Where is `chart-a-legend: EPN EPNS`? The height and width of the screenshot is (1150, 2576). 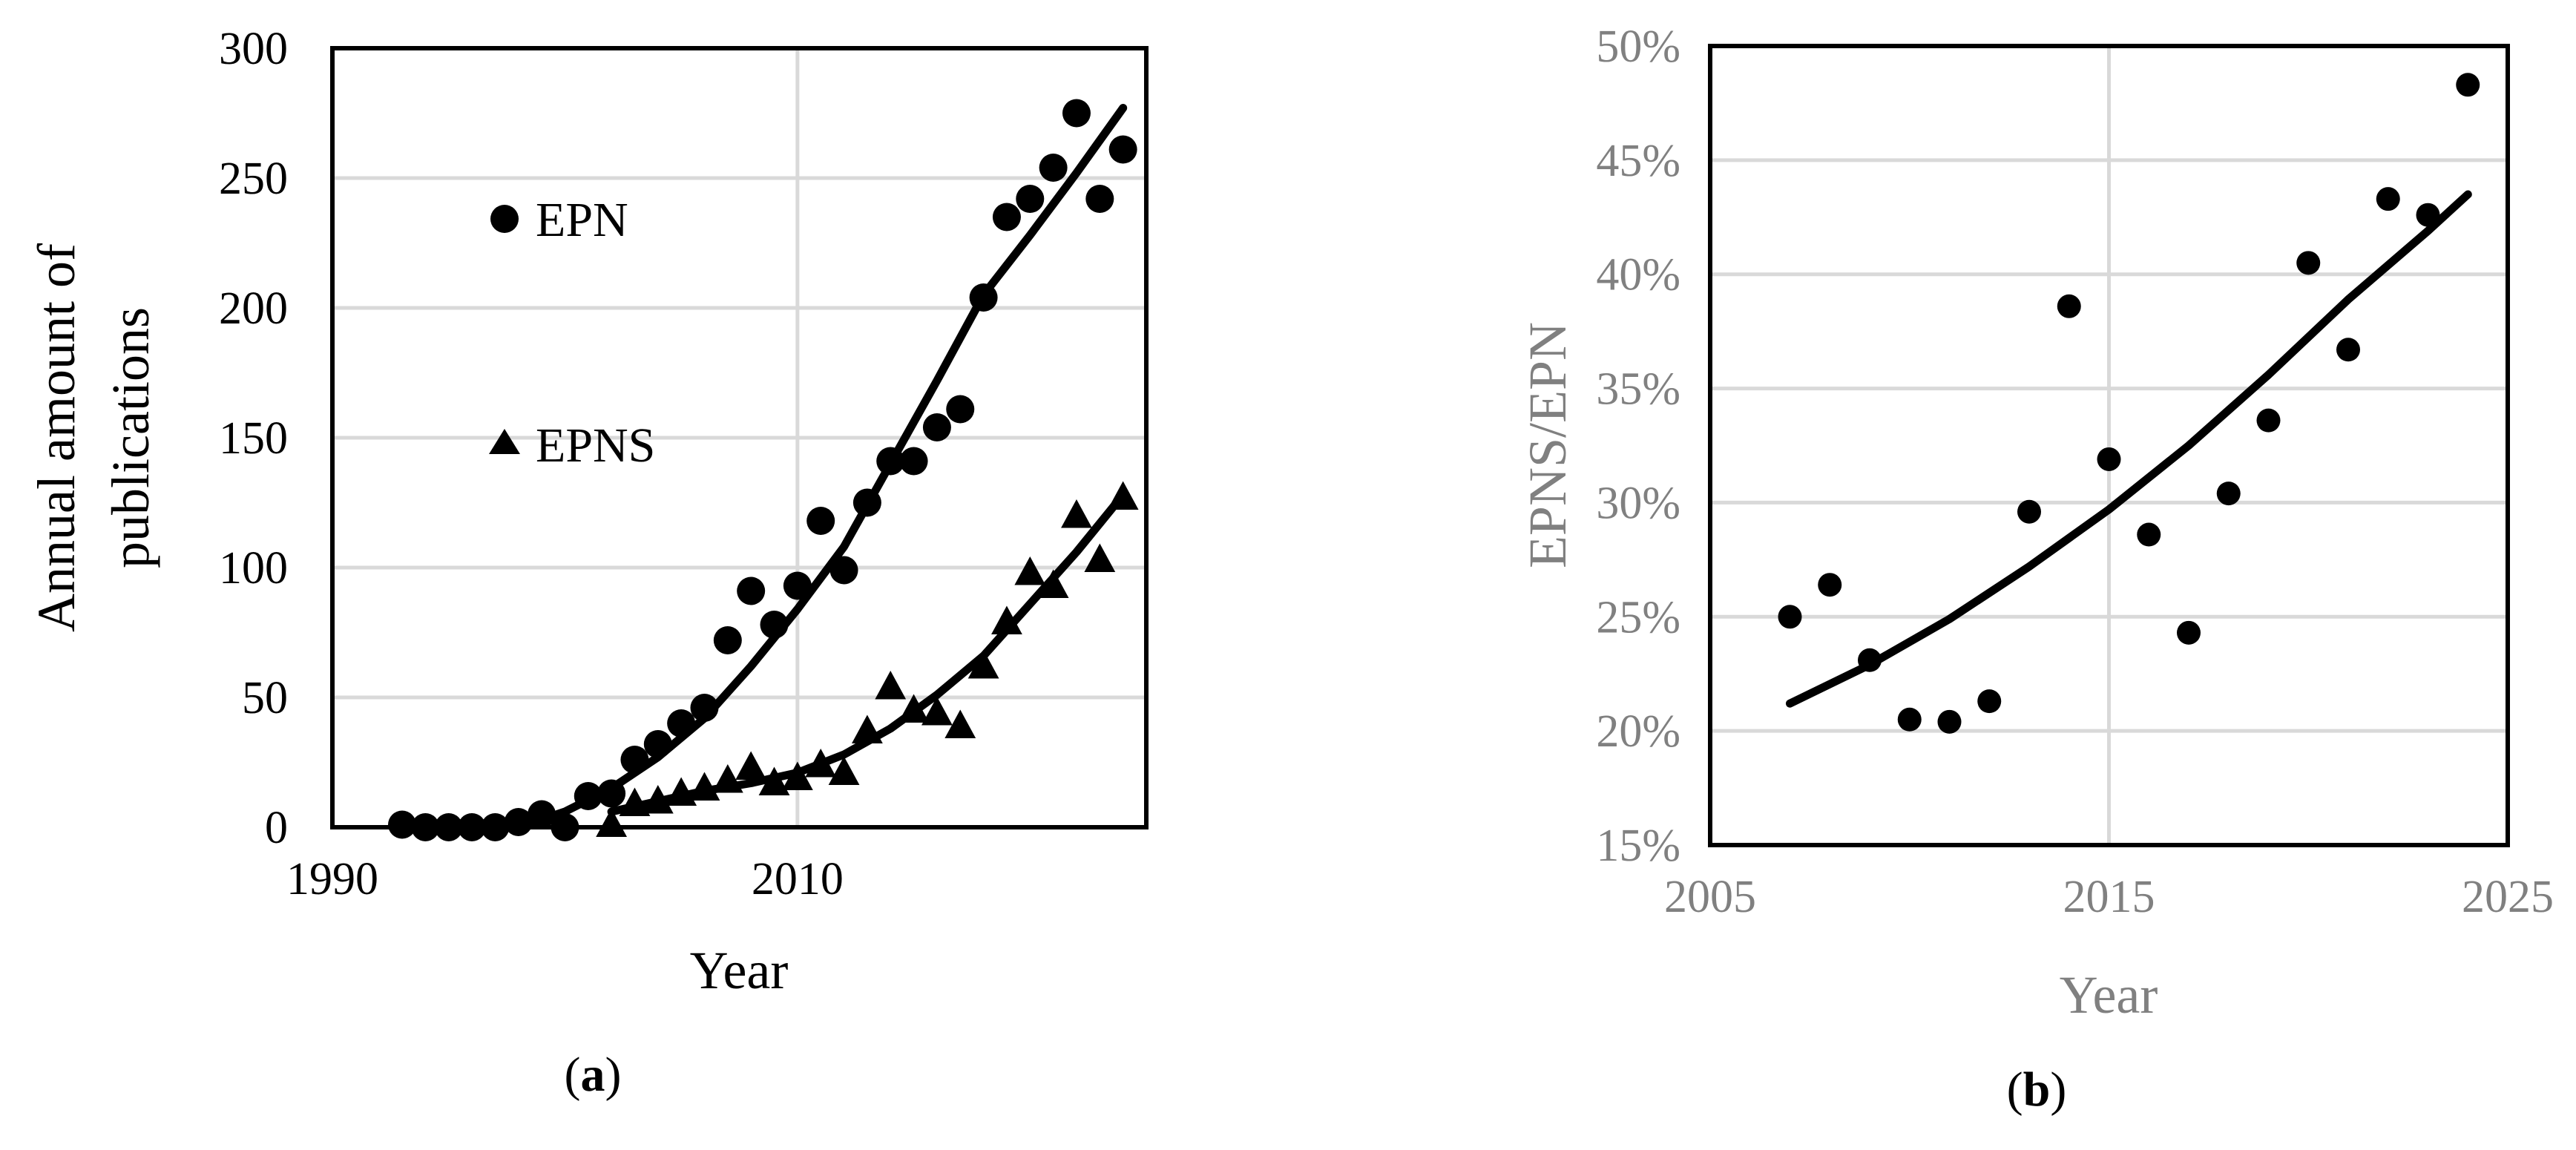 chart-a-legend: EPN EPNS is located at coordinates (572, 333).